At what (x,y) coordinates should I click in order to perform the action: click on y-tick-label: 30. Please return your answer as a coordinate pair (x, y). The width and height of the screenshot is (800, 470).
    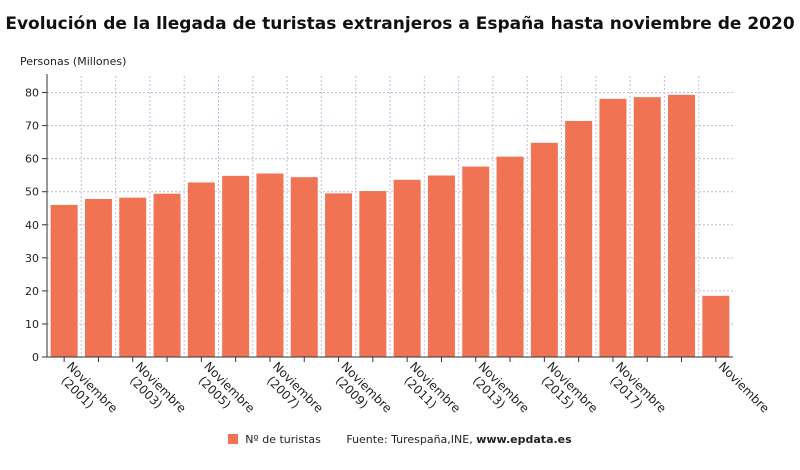
    Looking at the image, I should click on (32, 258).